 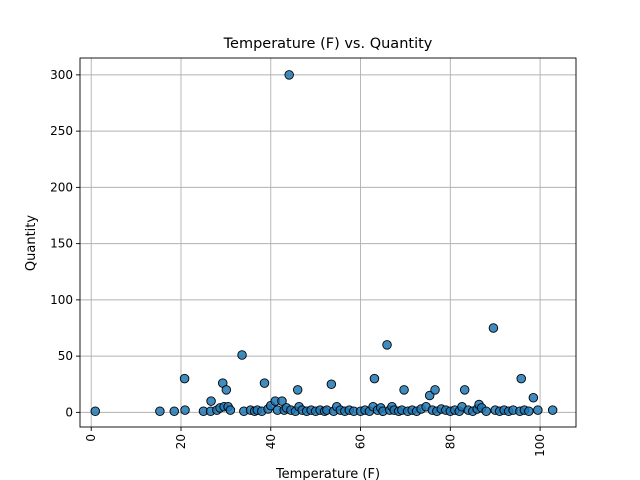 I want to click on x-tick-label: 80, so click(x=450, y=441).